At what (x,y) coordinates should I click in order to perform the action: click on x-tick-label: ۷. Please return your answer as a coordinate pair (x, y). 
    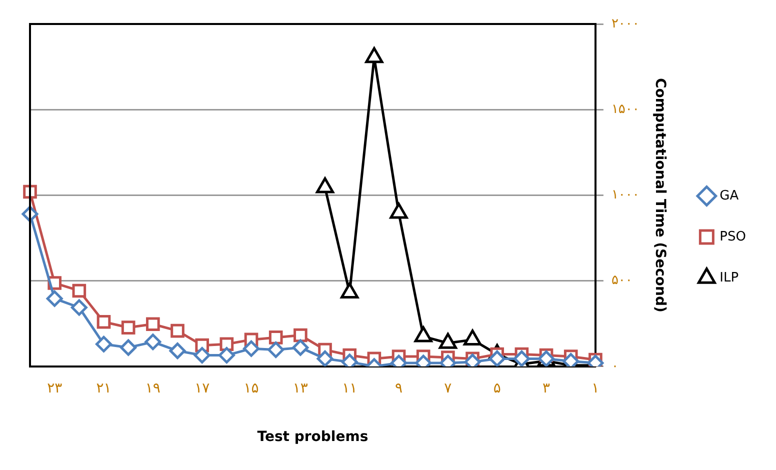
    Looking at the image, I should click on (448, 388).